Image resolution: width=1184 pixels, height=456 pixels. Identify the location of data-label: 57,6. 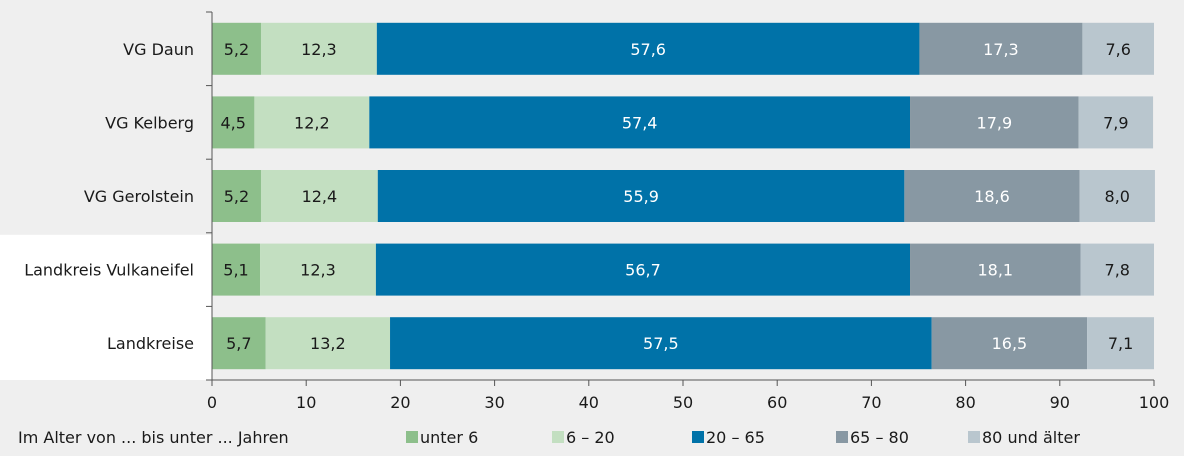
(648, 49).